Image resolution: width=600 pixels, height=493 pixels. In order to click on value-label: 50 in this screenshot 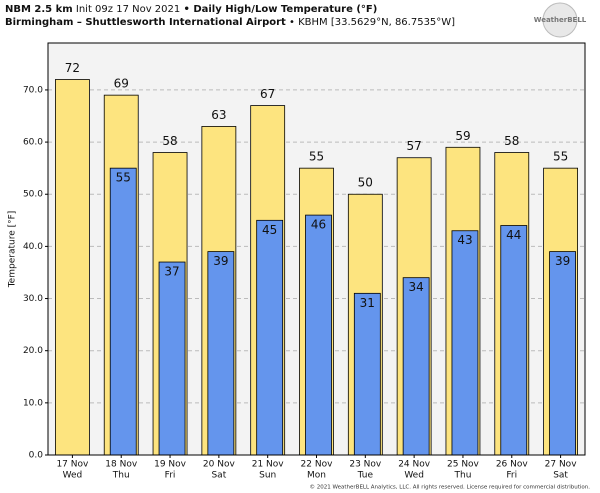, I will do `click(365, 183)`.